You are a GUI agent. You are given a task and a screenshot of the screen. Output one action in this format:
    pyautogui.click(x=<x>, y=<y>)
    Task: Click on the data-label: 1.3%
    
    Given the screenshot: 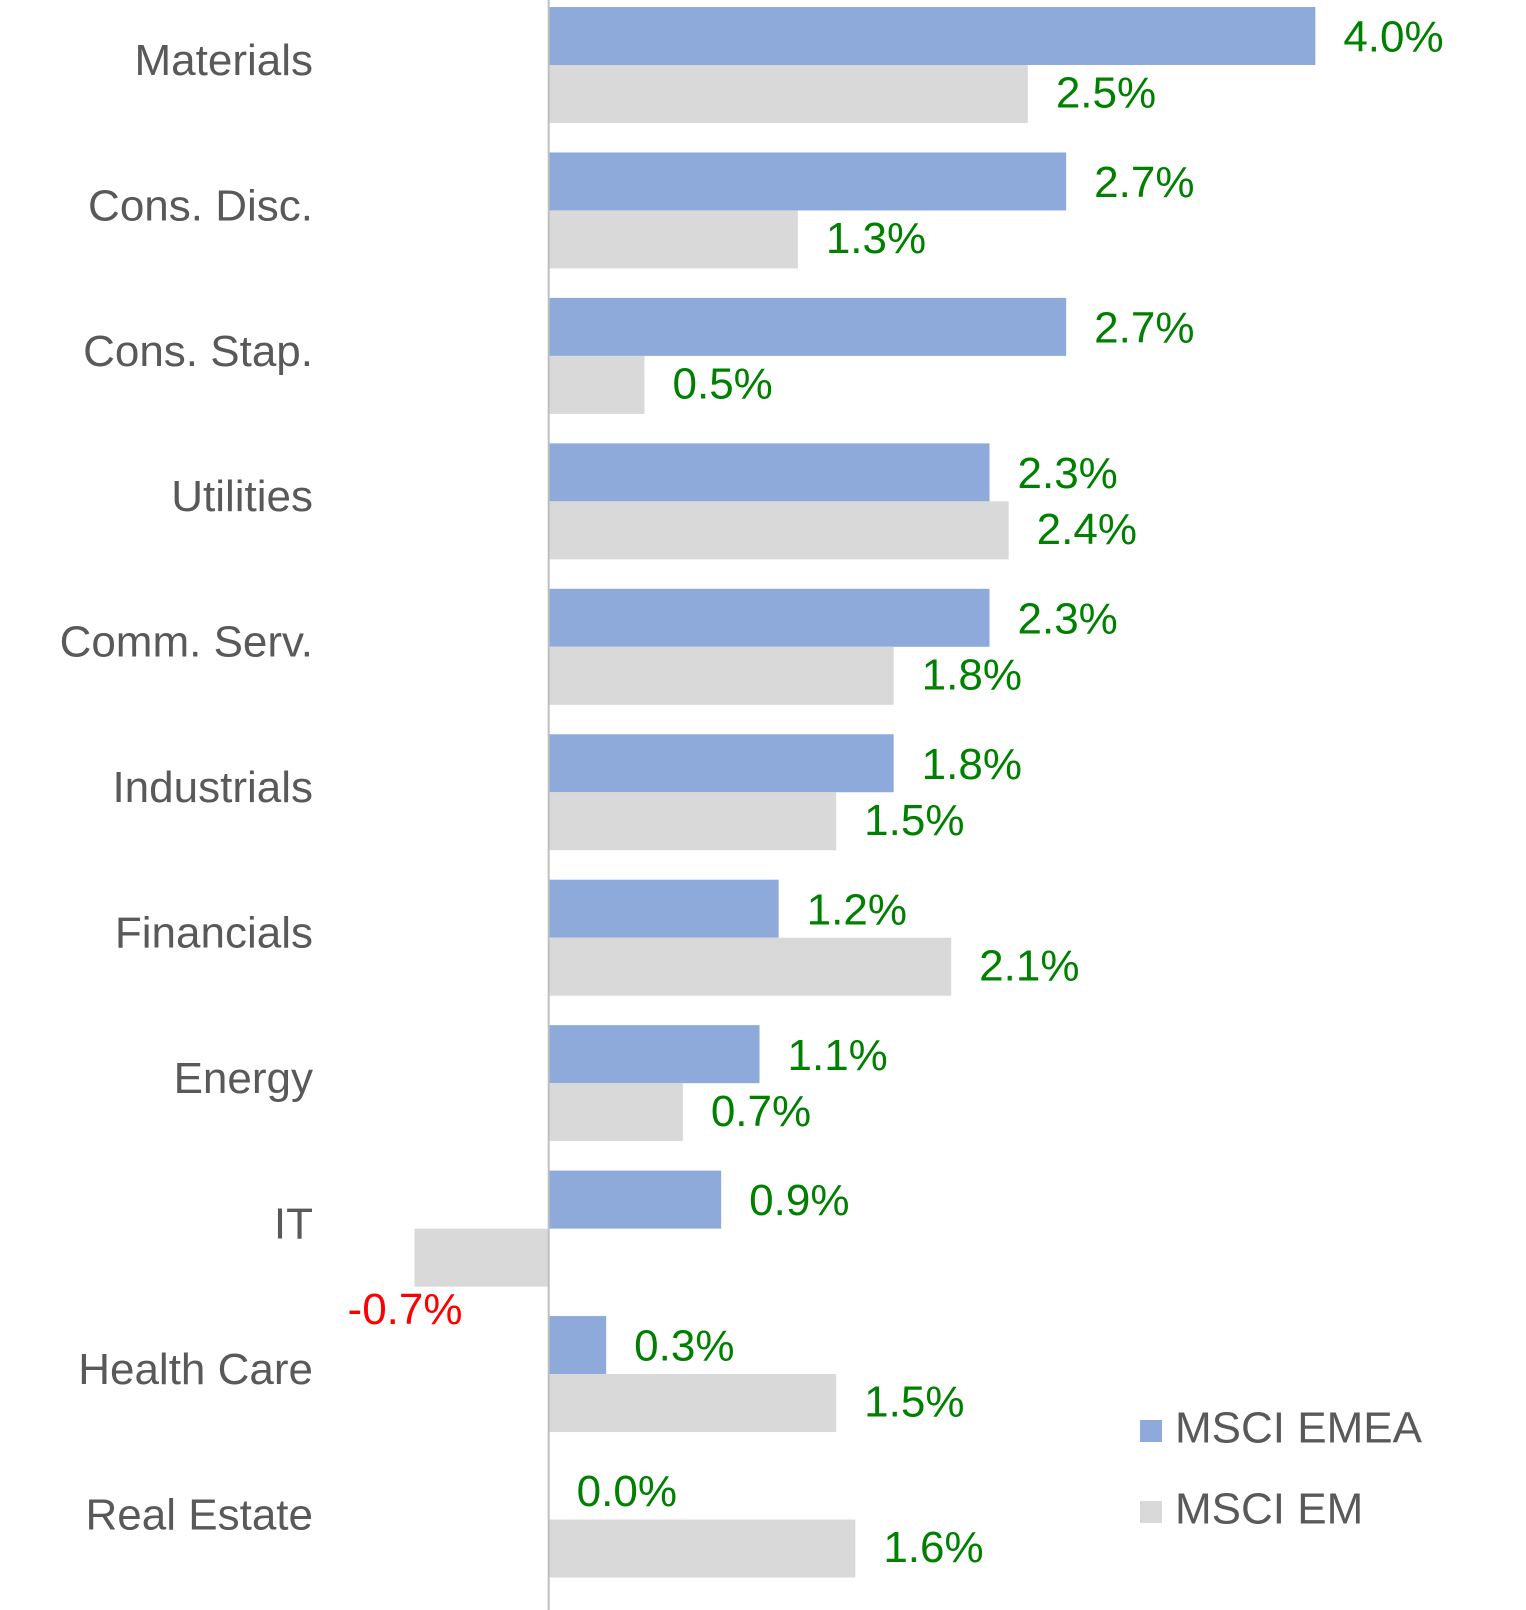 What is the action you would take?
    pyautogui.click(x=876, y=238)
    